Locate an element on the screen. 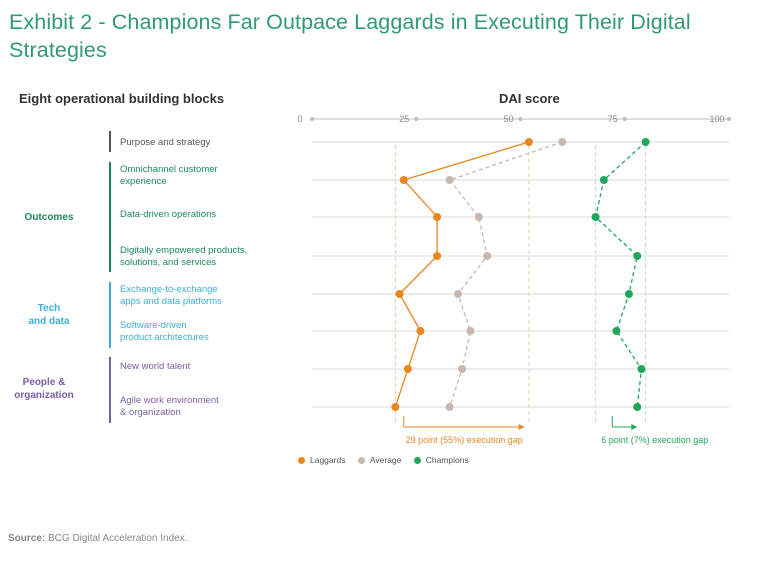 This screenshot has width=768, height=567. row-label: Data-driven operations is located at coordinates (168, 214).